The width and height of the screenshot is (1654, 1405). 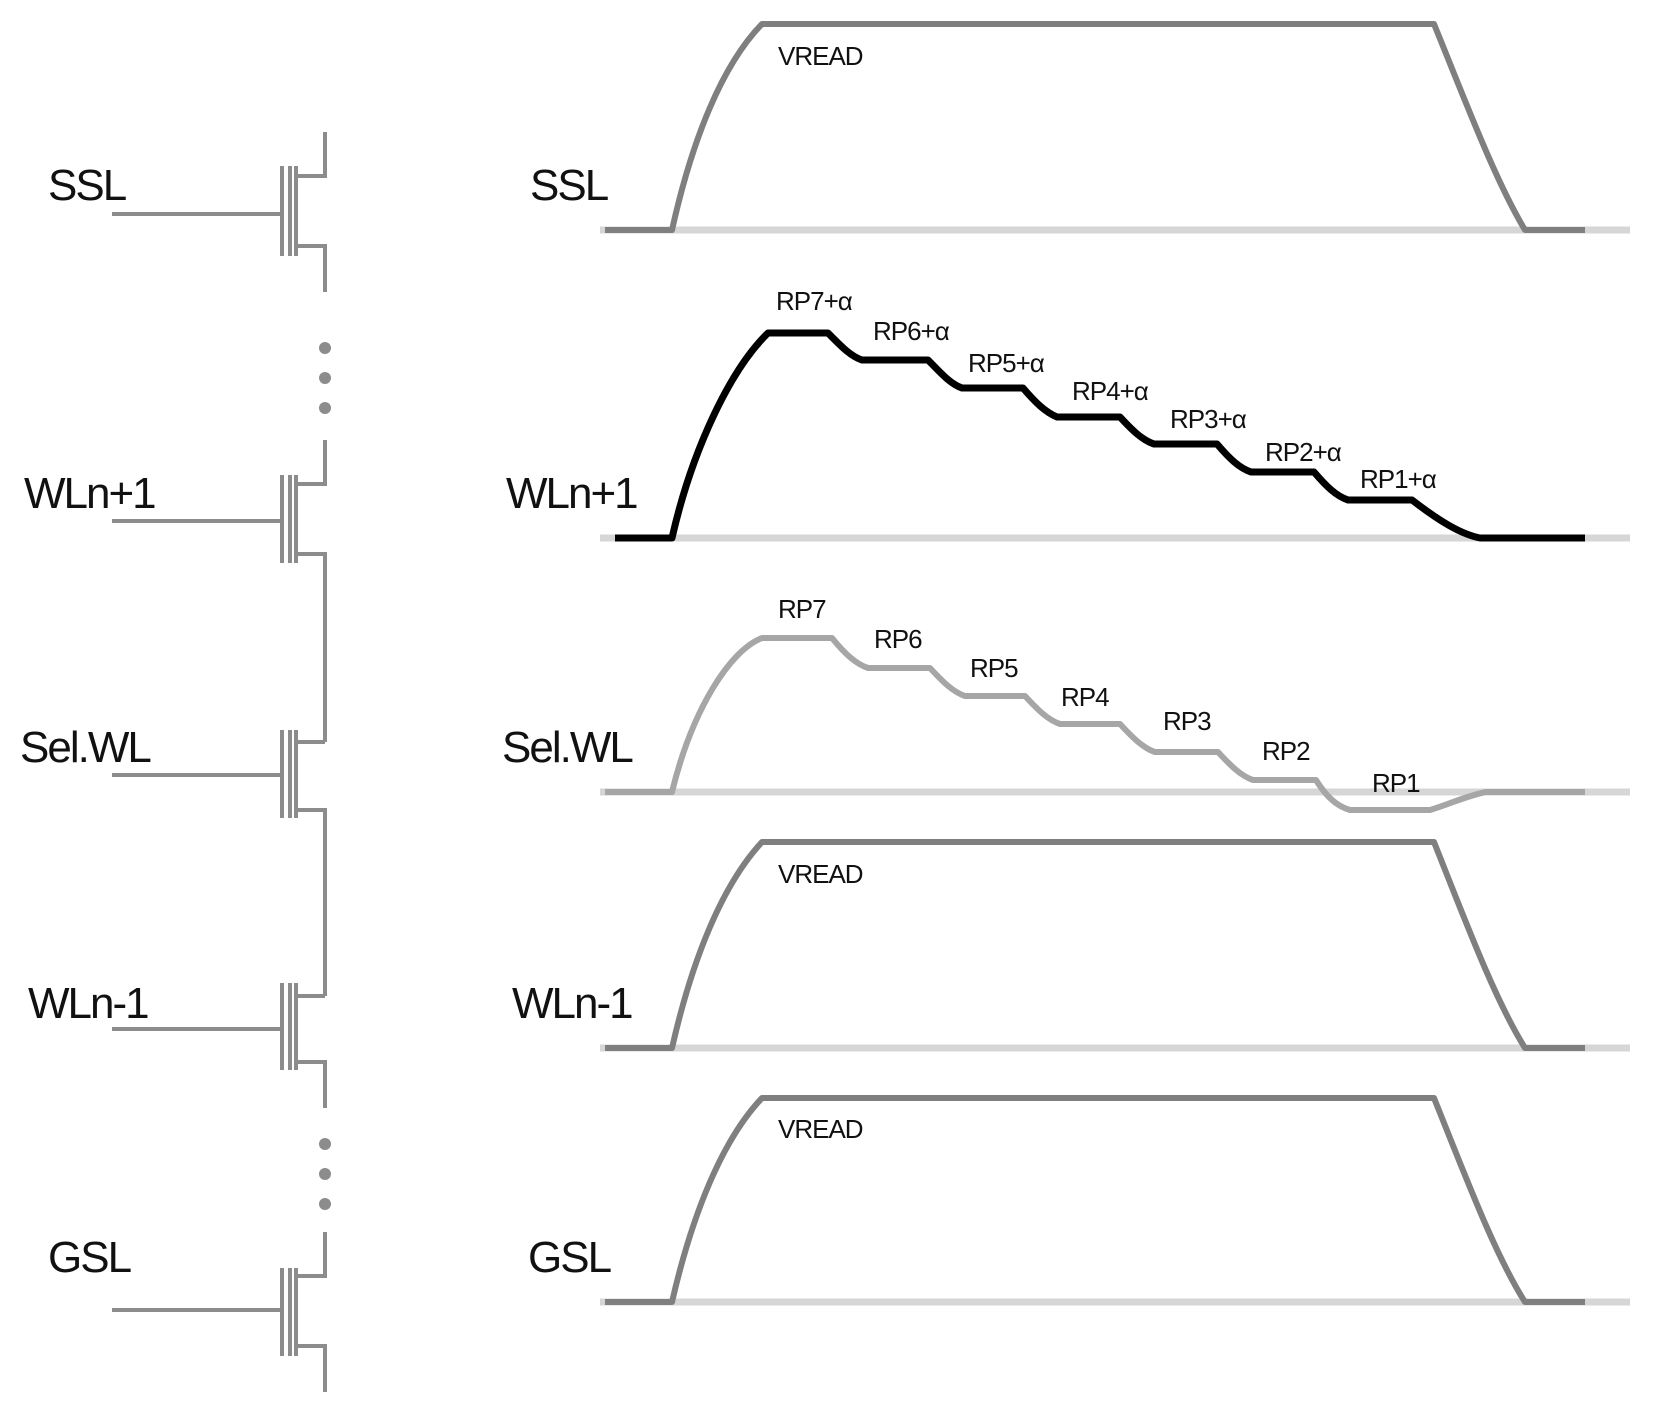 I want to click on ssl-source, so click(x=311, y=268).